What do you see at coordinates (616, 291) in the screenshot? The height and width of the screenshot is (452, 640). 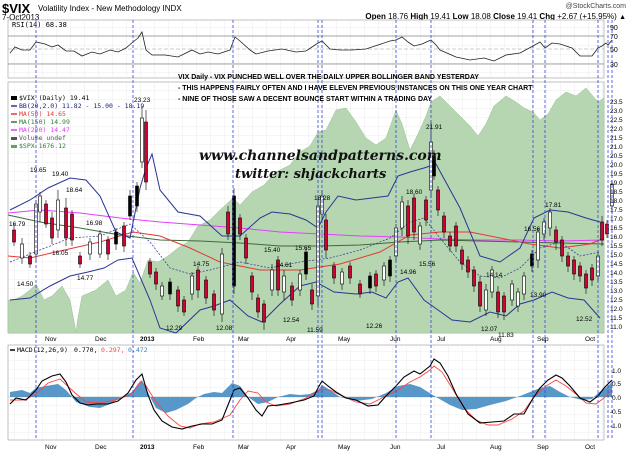 I see `price-tick: 13.0` at bounding box center [616, 291].